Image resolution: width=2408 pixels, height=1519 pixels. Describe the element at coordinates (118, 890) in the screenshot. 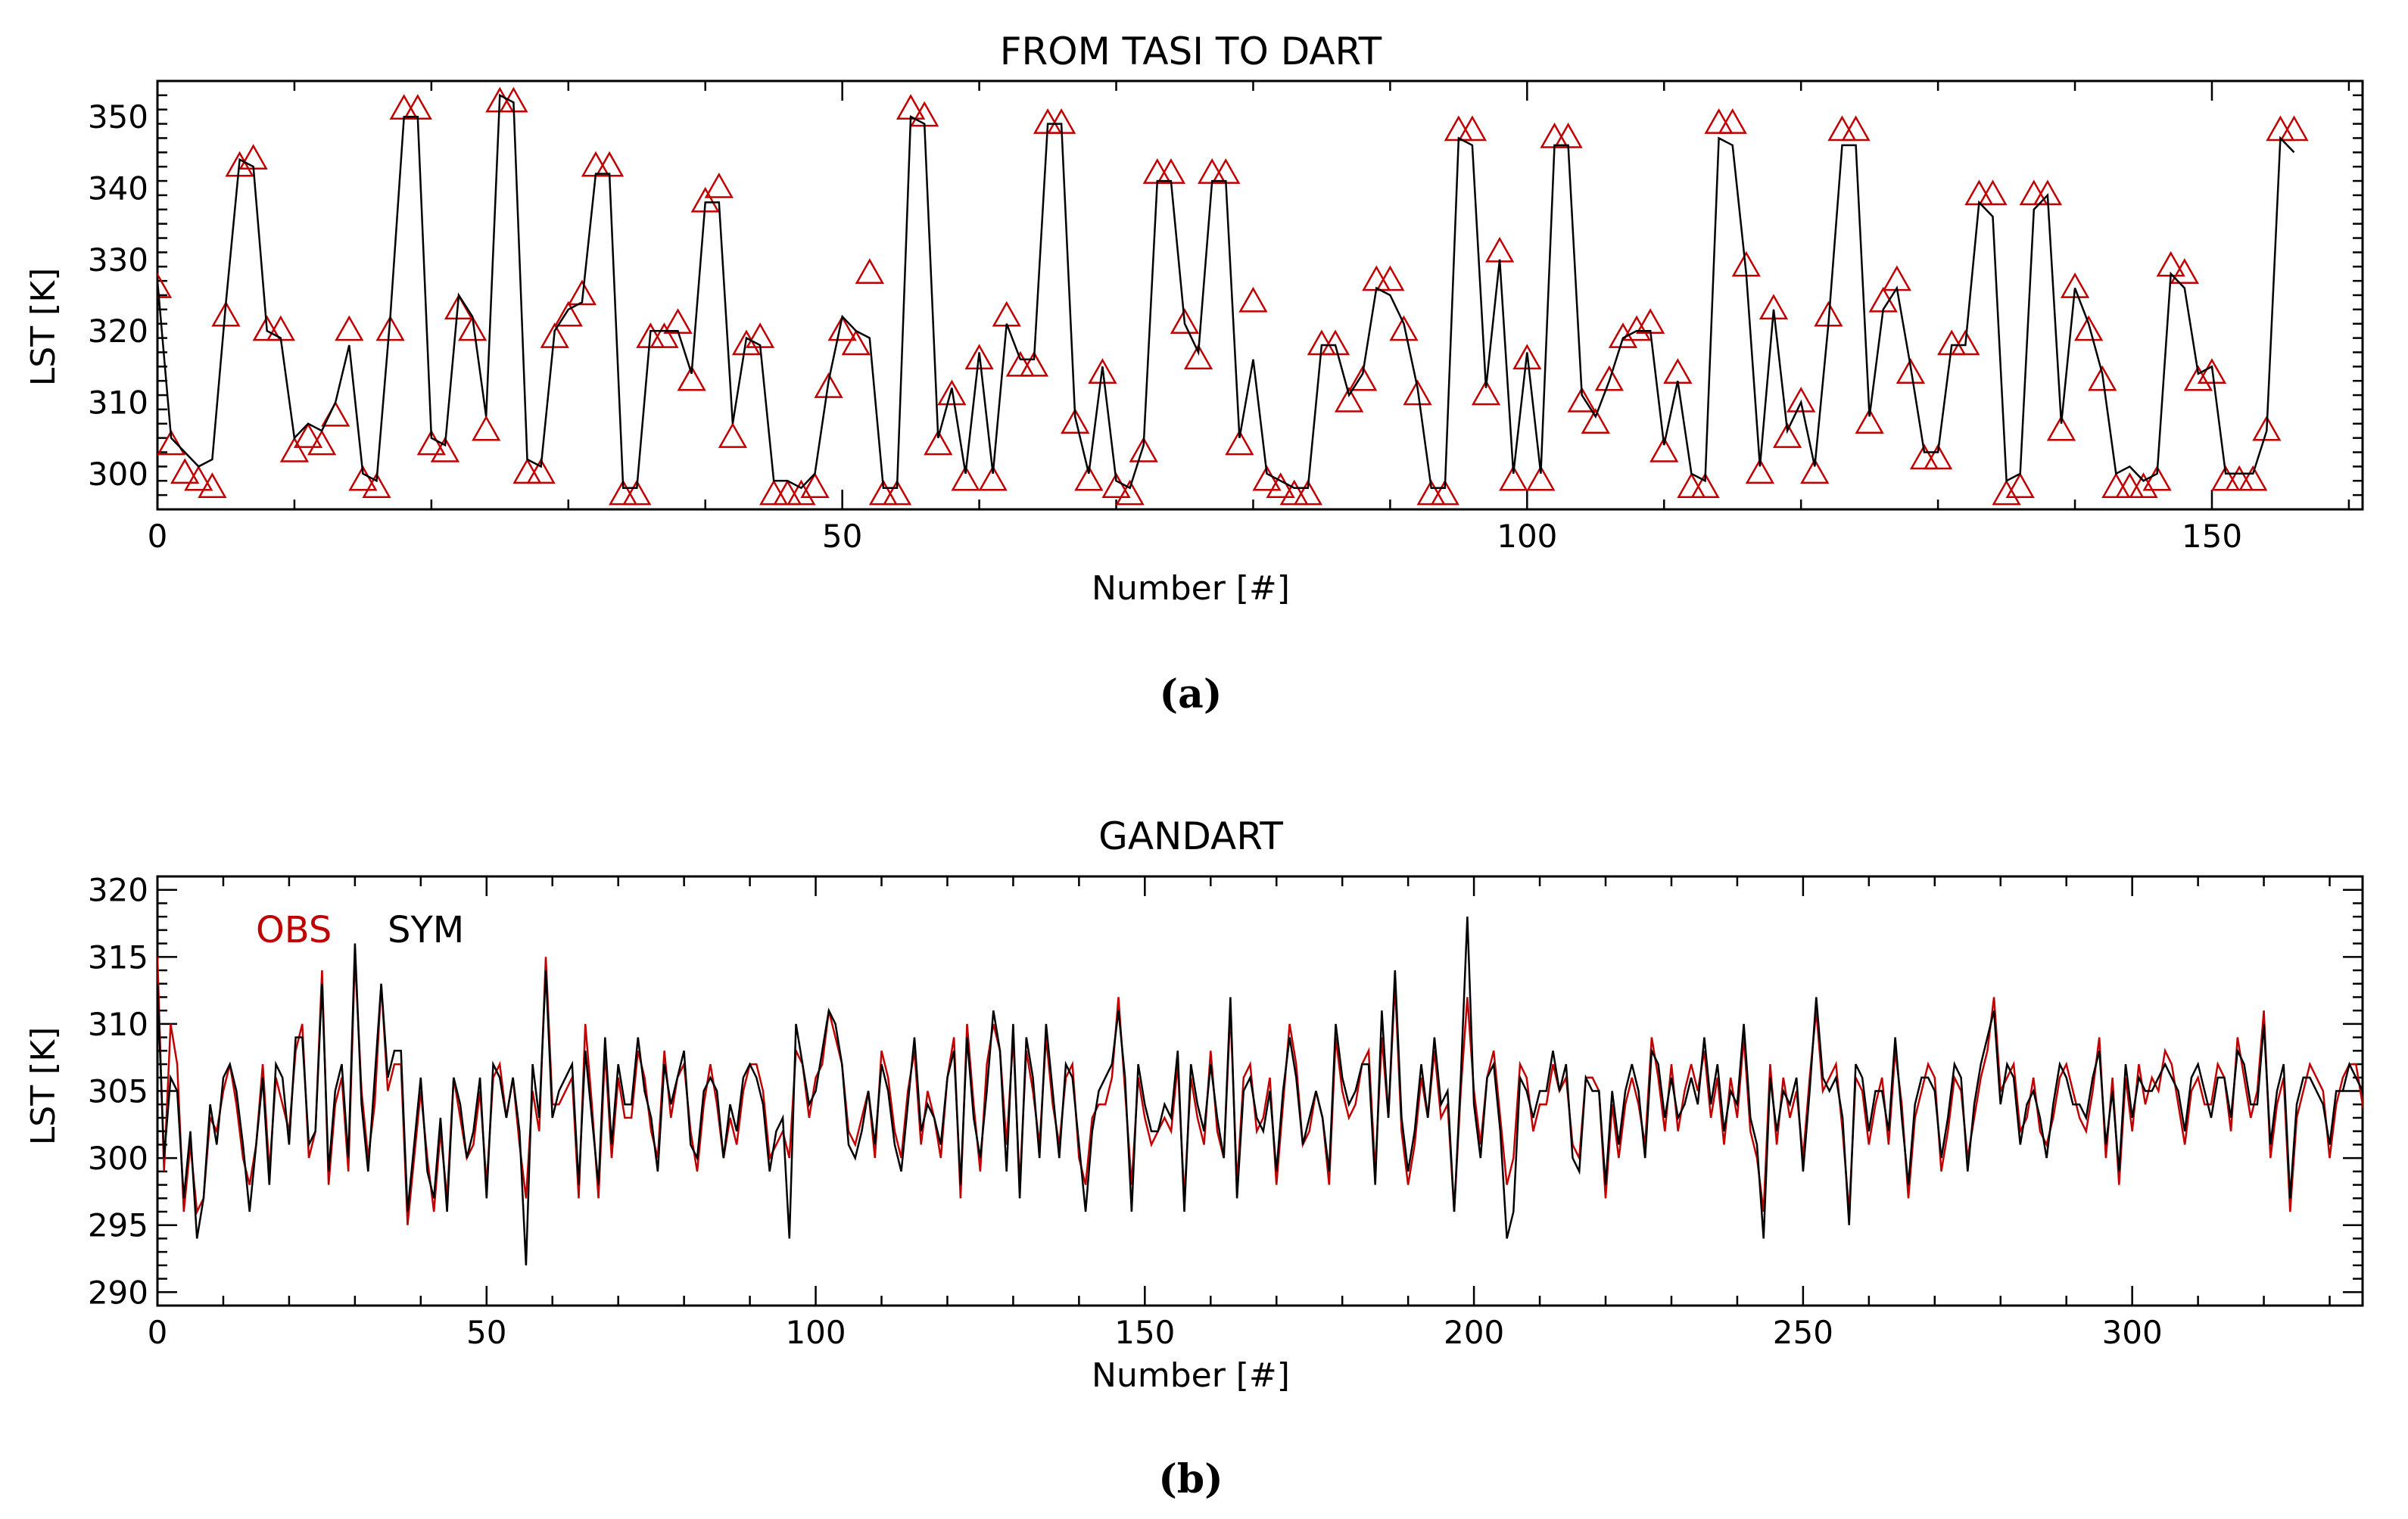

I see `y-tick-label: 320` at that location.